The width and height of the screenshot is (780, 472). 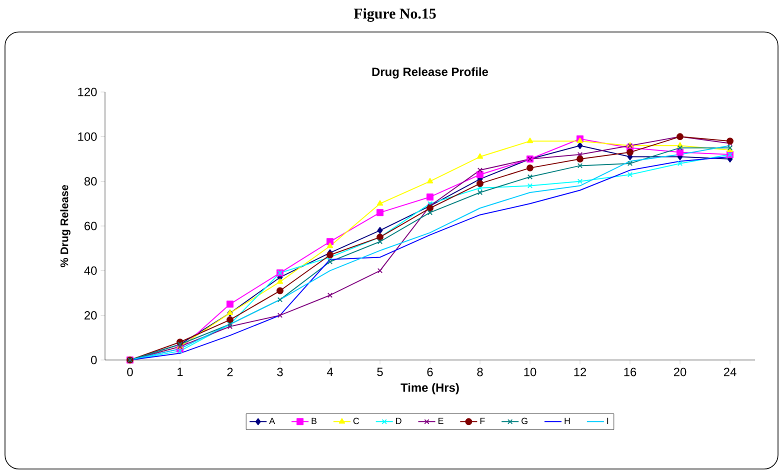 What do you see at coordinates (399, 421) in the screenshot?
I see `legend-label: D` at bounding box center [399, 421].